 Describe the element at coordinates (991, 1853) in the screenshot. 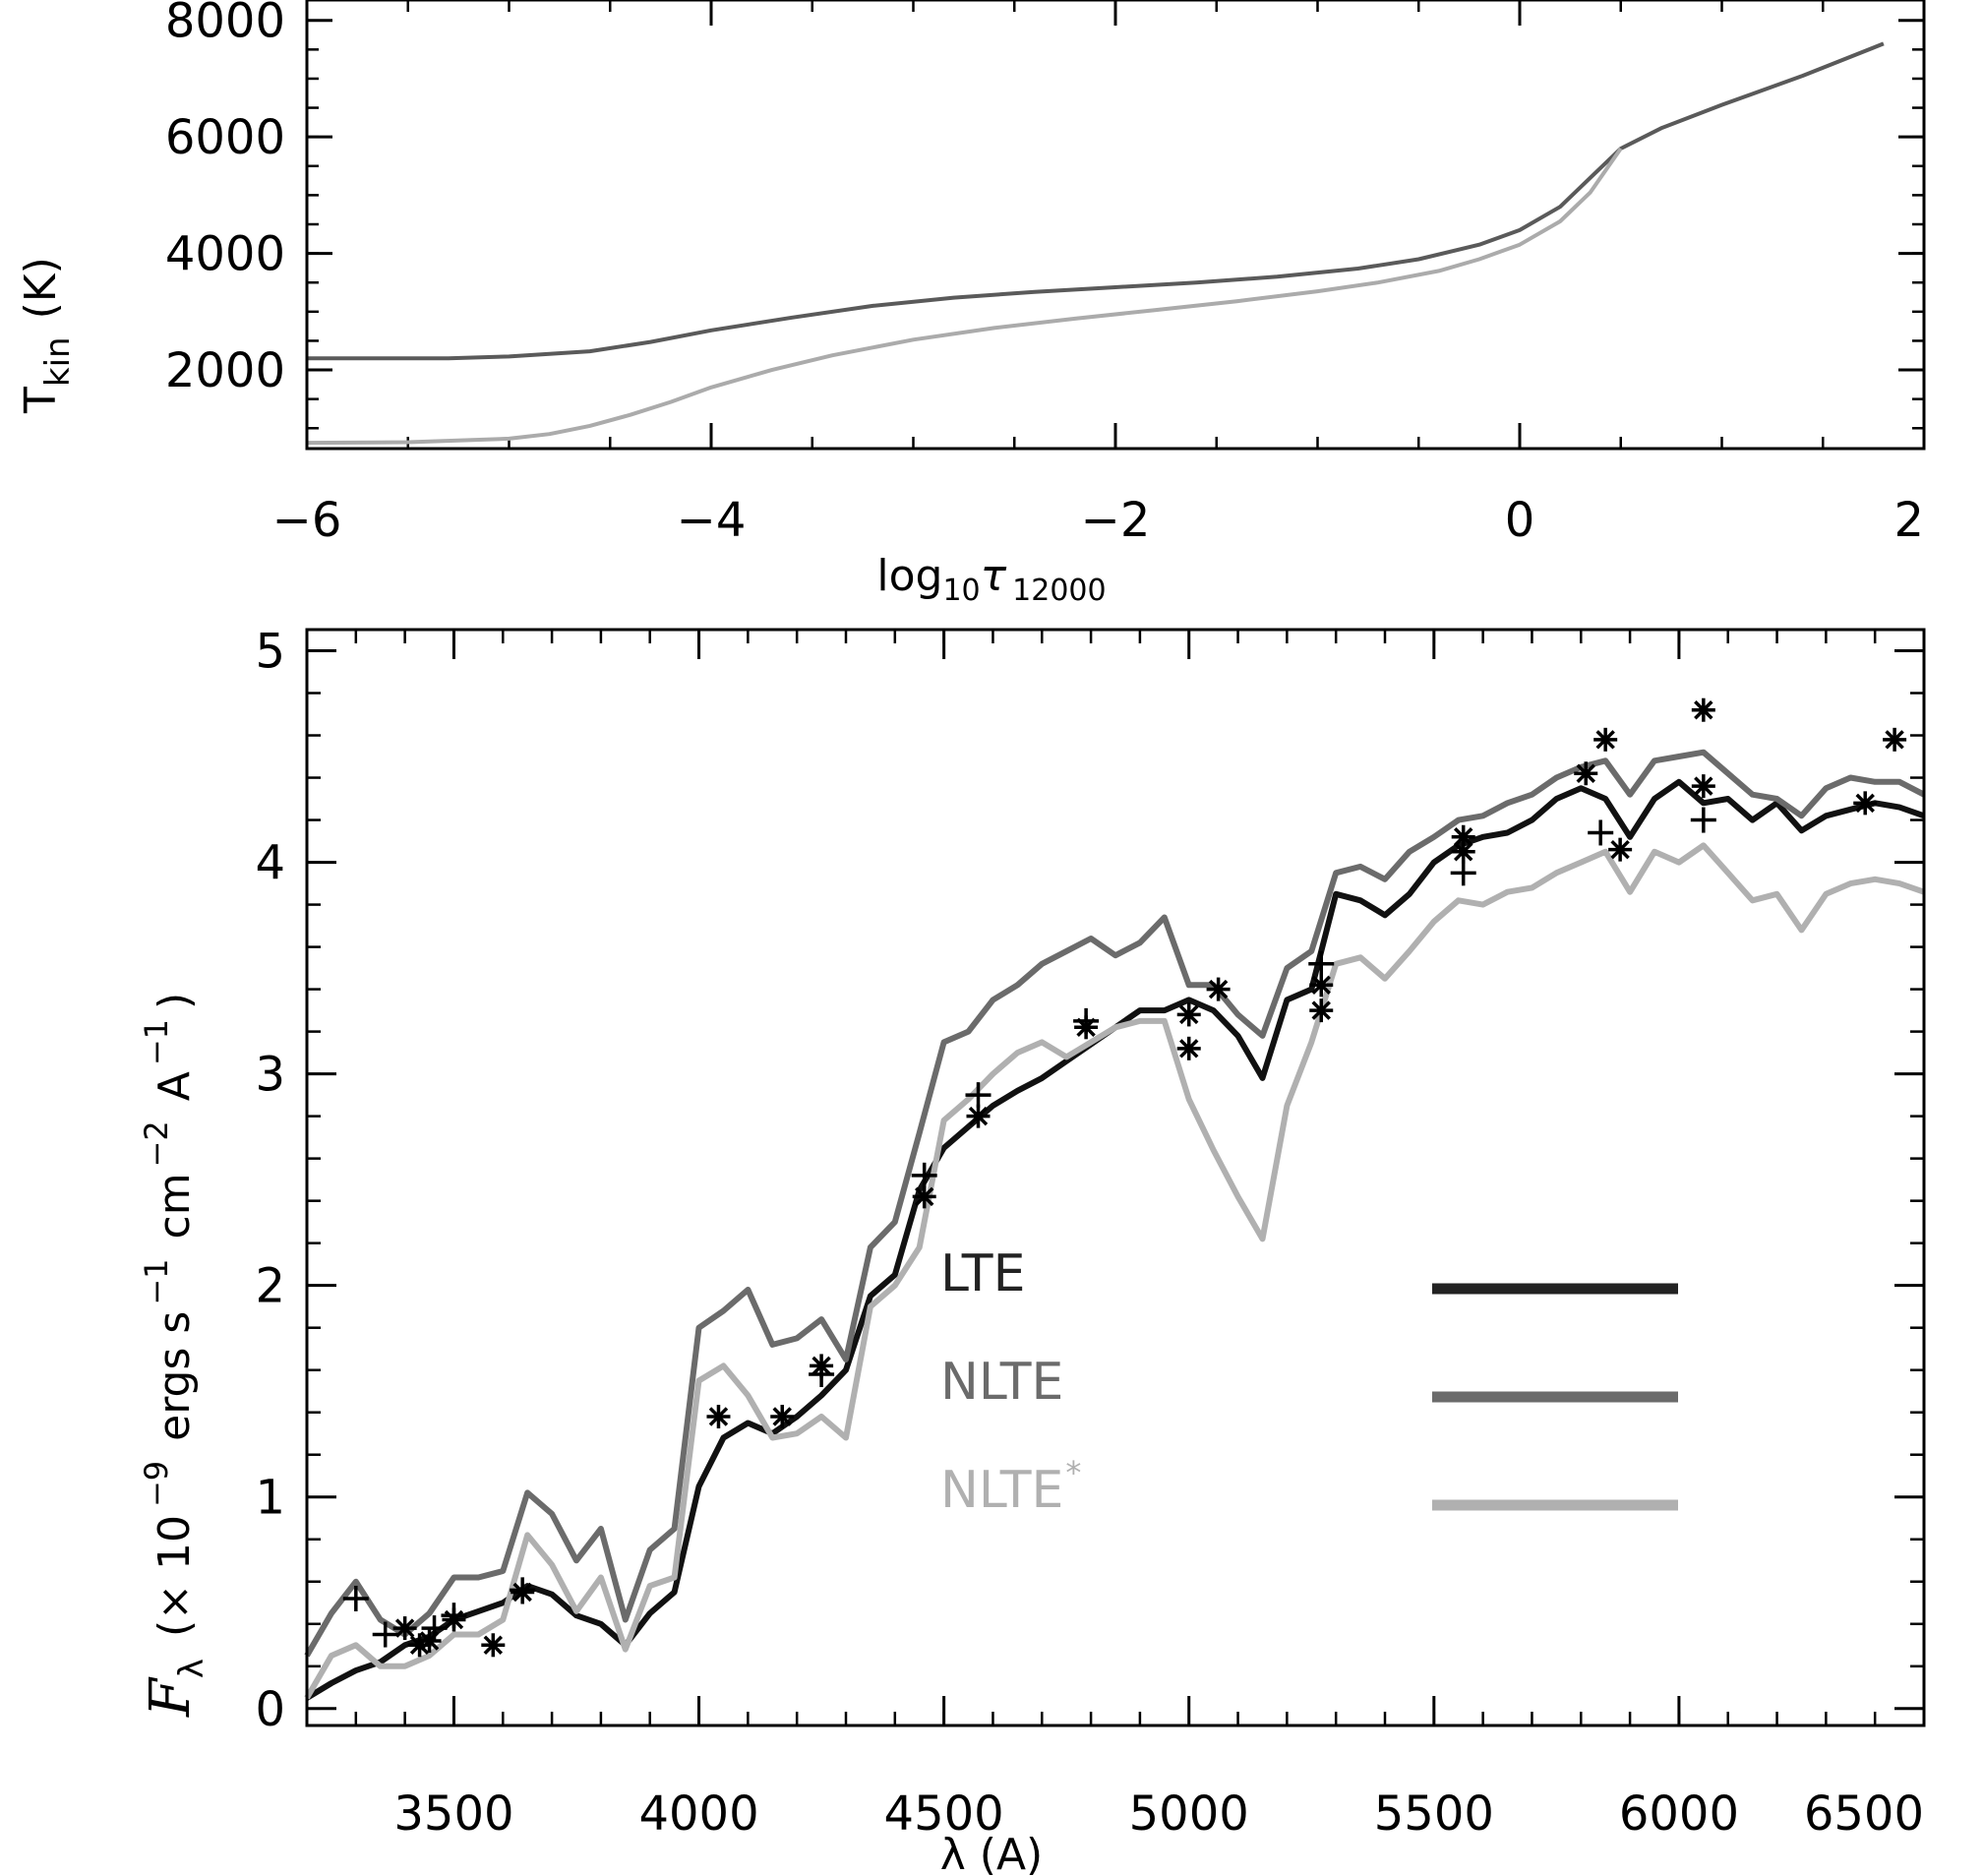

I see `bottom-x-axis-label: λ (A)` at that location.